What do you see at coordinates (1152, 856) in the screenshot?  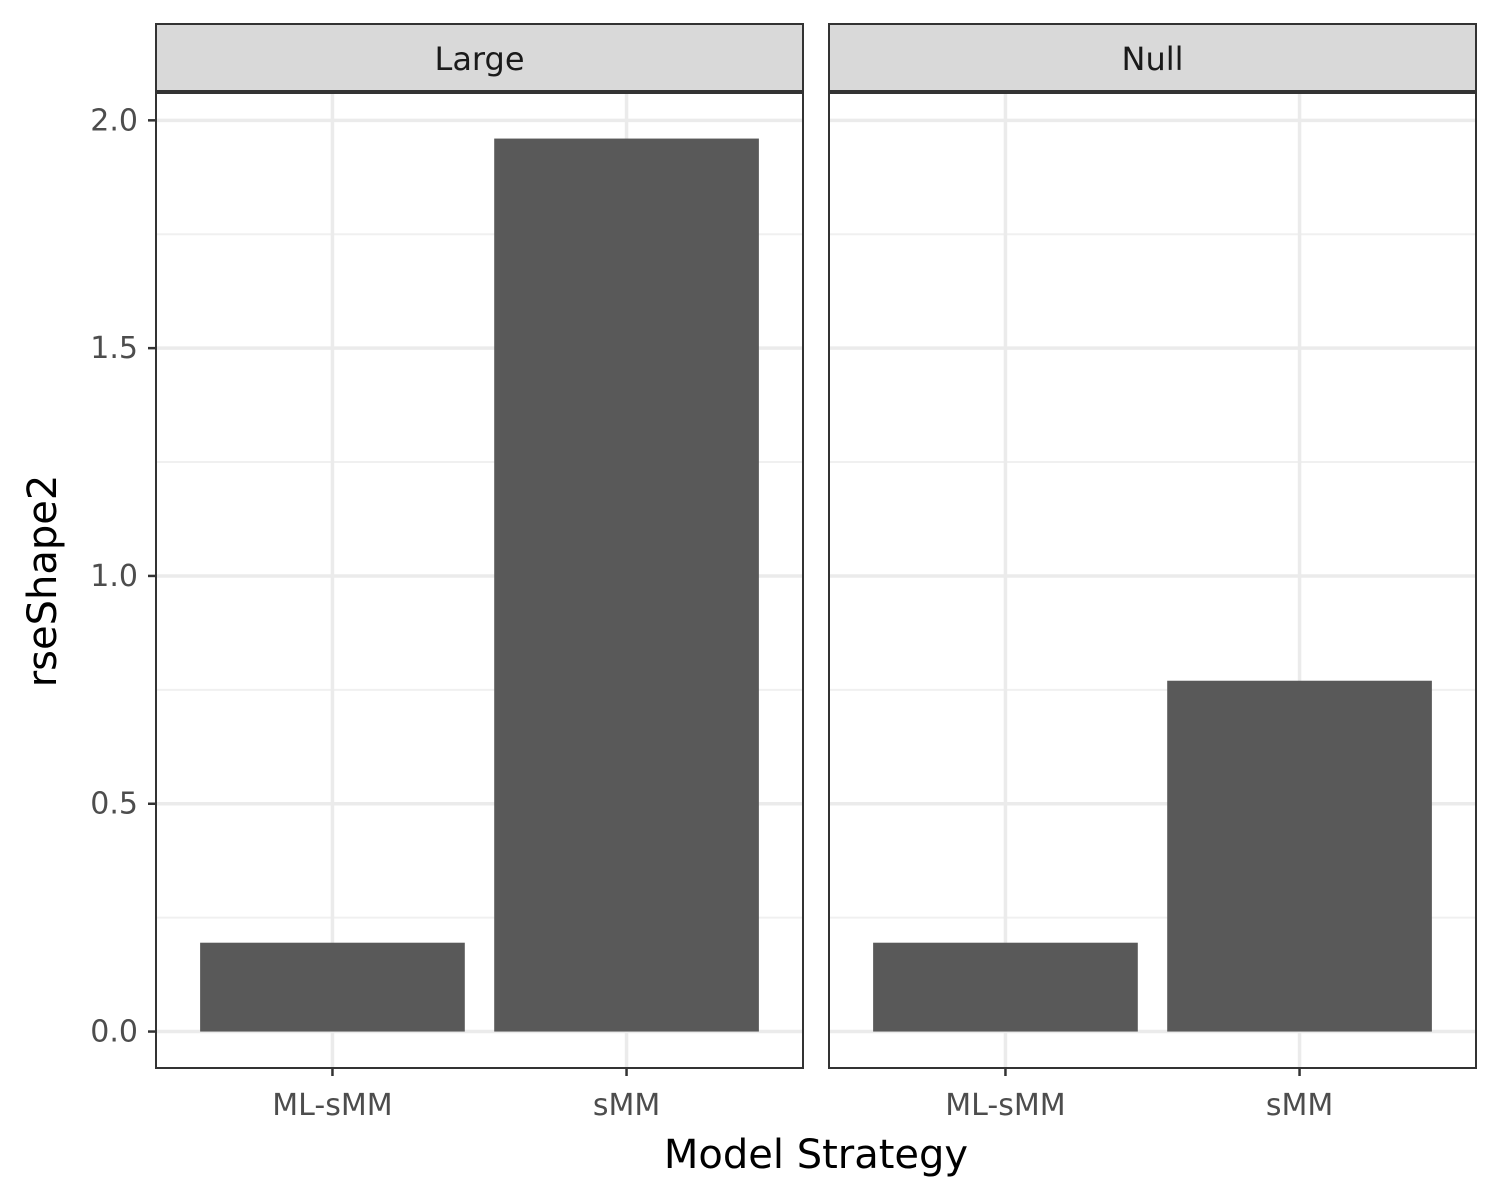 I see `bars-null` at bounding box center [1152, 856].